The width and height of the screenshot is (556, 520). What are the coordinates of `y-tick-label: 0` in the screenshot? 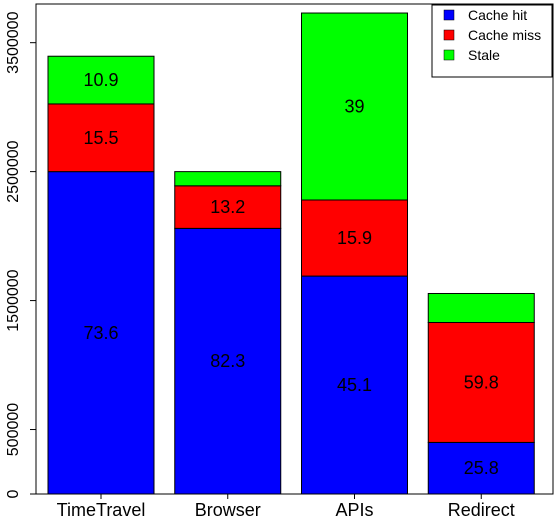 It's located at (13, 493).